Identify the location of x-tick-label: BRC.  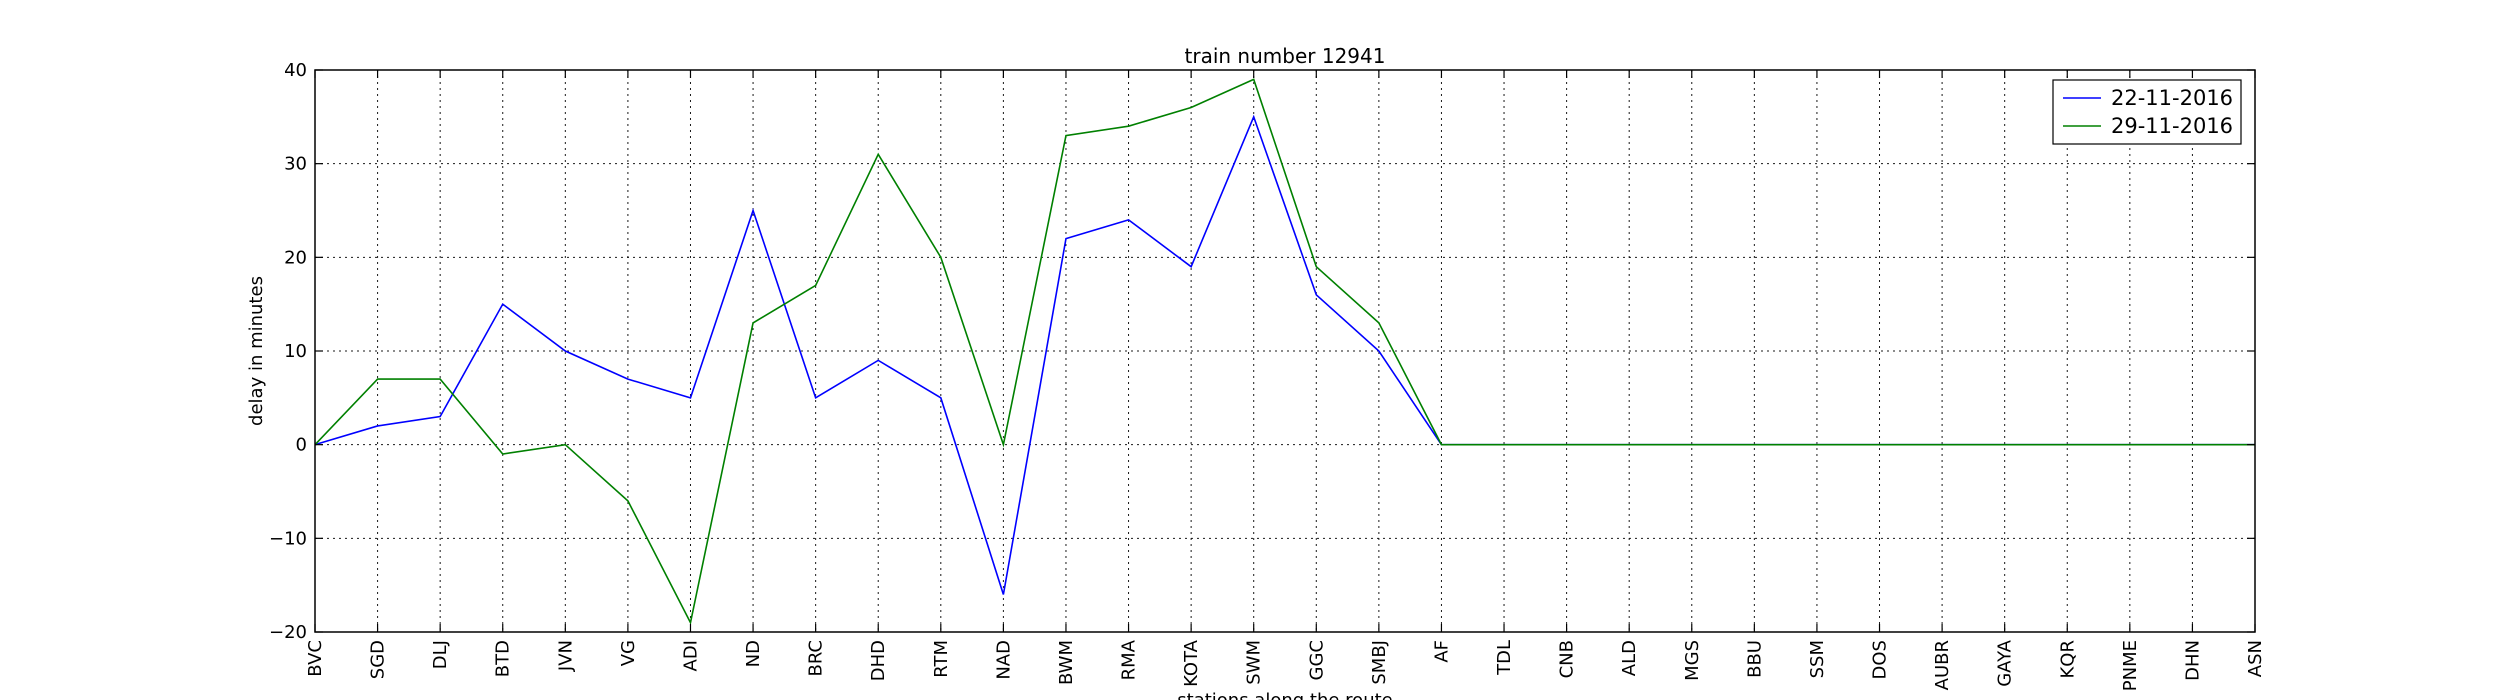
(816, 658).